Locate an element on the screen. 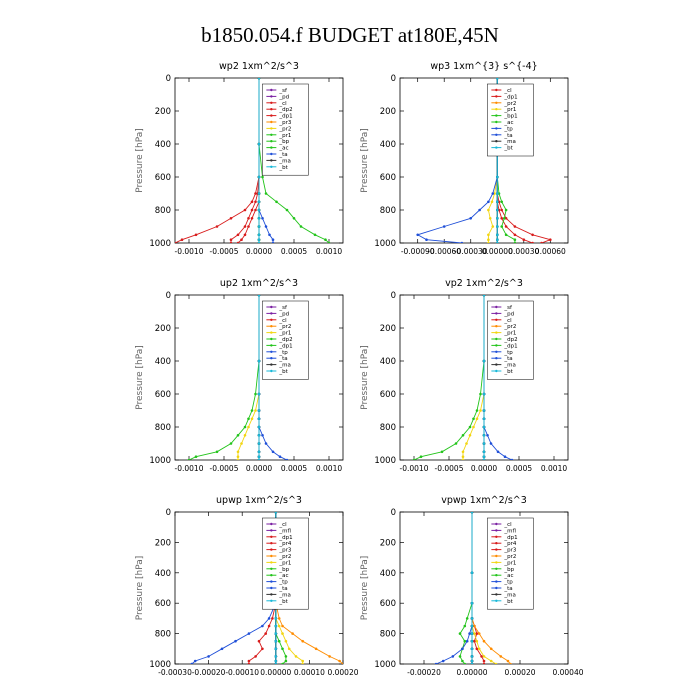 This screenshot has height=700, width=700. panel-title: wp2 1xm^2/s^3 is located at coordinates (259, 66).